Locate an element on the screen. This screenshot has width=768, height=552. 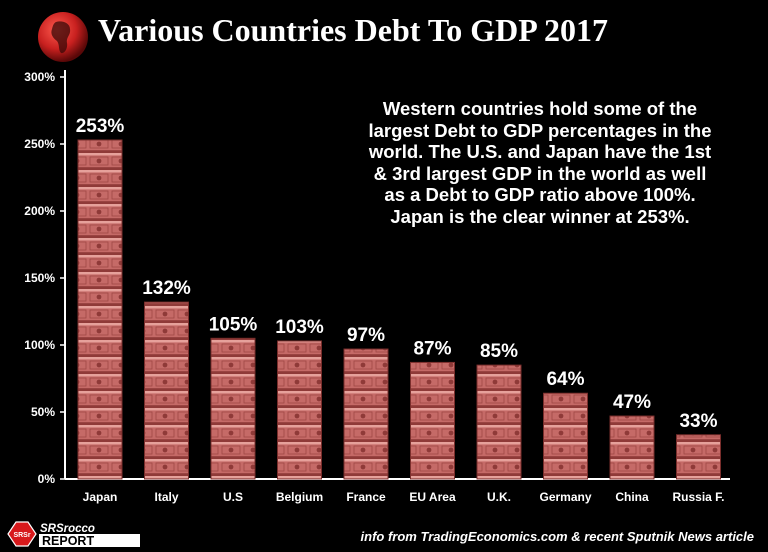
y-tick-label: 100% is located at coordinates (39, 345).